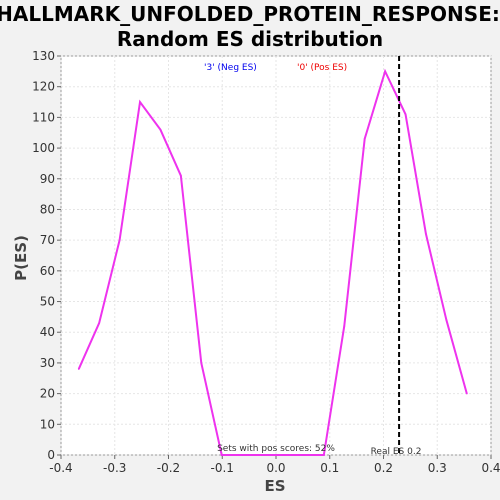 The width and height of the screenshot is (500, 500). Describe the element at coordinates (43, 148) in the screenshot. I see `y-tick-label: 100` at that location.